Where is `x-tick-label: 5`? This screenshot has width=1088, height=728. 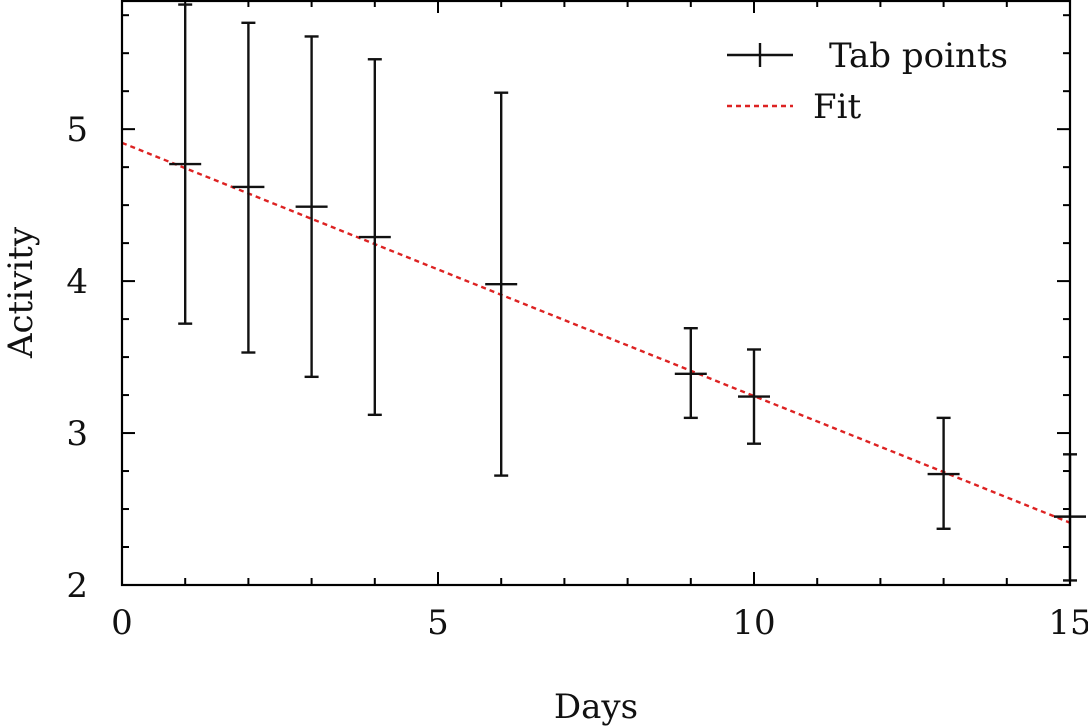
x-tick-label: 5 is located at coordinates (438, 623).